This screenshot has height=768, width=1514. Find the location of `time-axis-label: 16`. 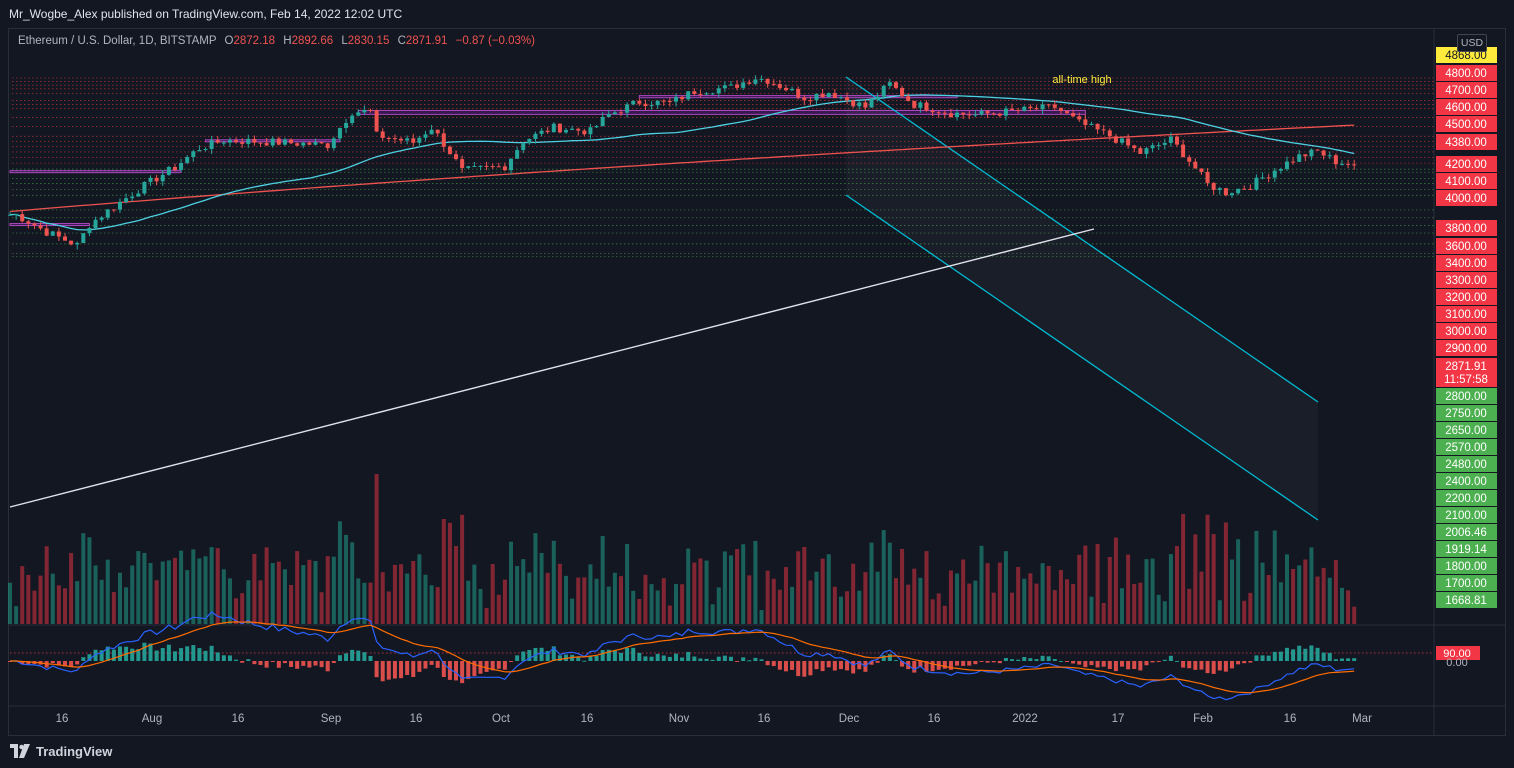

time-axis-label: 16 is located at coordinates (587, 719).